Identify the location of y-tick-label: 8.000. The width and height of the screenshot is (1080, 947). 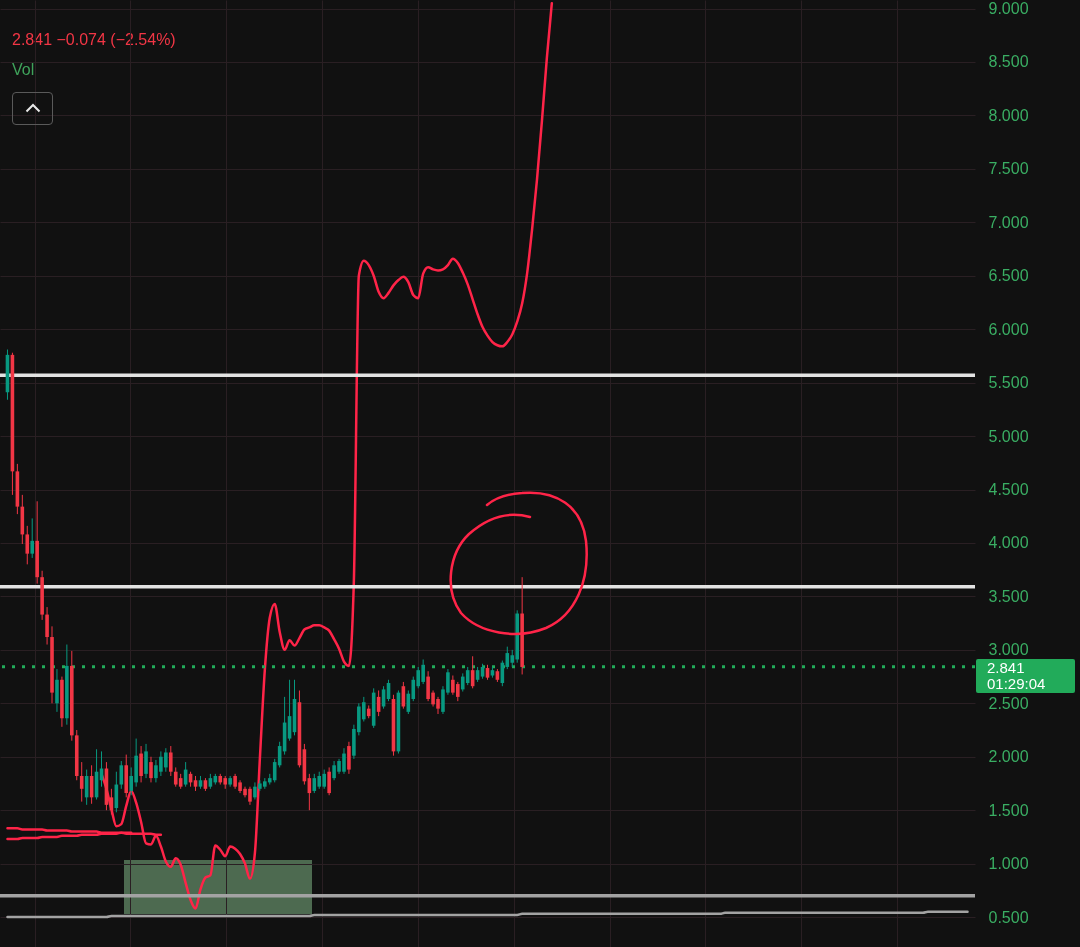
(1008, 115).